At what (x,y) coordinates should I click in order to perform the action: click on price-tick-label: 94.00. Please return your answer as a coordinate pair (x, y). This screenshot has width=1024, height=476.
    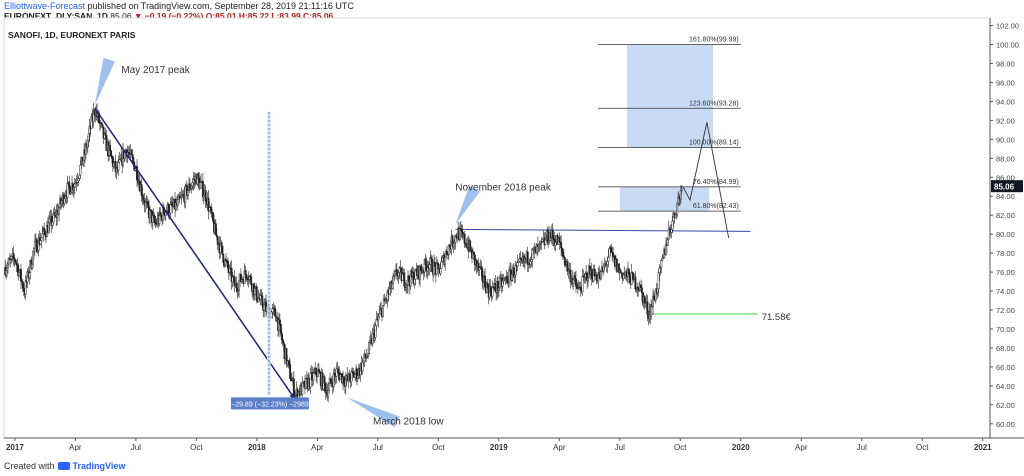
    Looking at the image, I should click on (1005, 101).